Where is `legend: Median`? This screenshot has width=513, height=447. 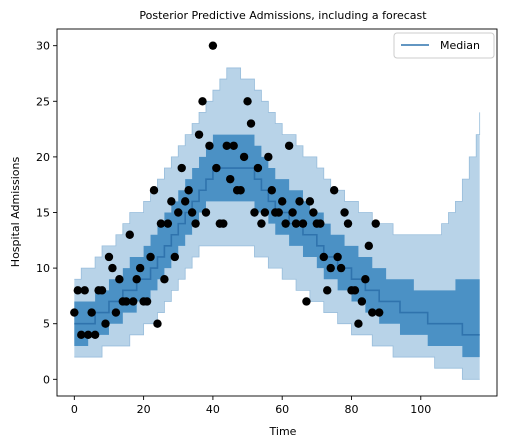 legend: Median is located at coordinates (444, 45).